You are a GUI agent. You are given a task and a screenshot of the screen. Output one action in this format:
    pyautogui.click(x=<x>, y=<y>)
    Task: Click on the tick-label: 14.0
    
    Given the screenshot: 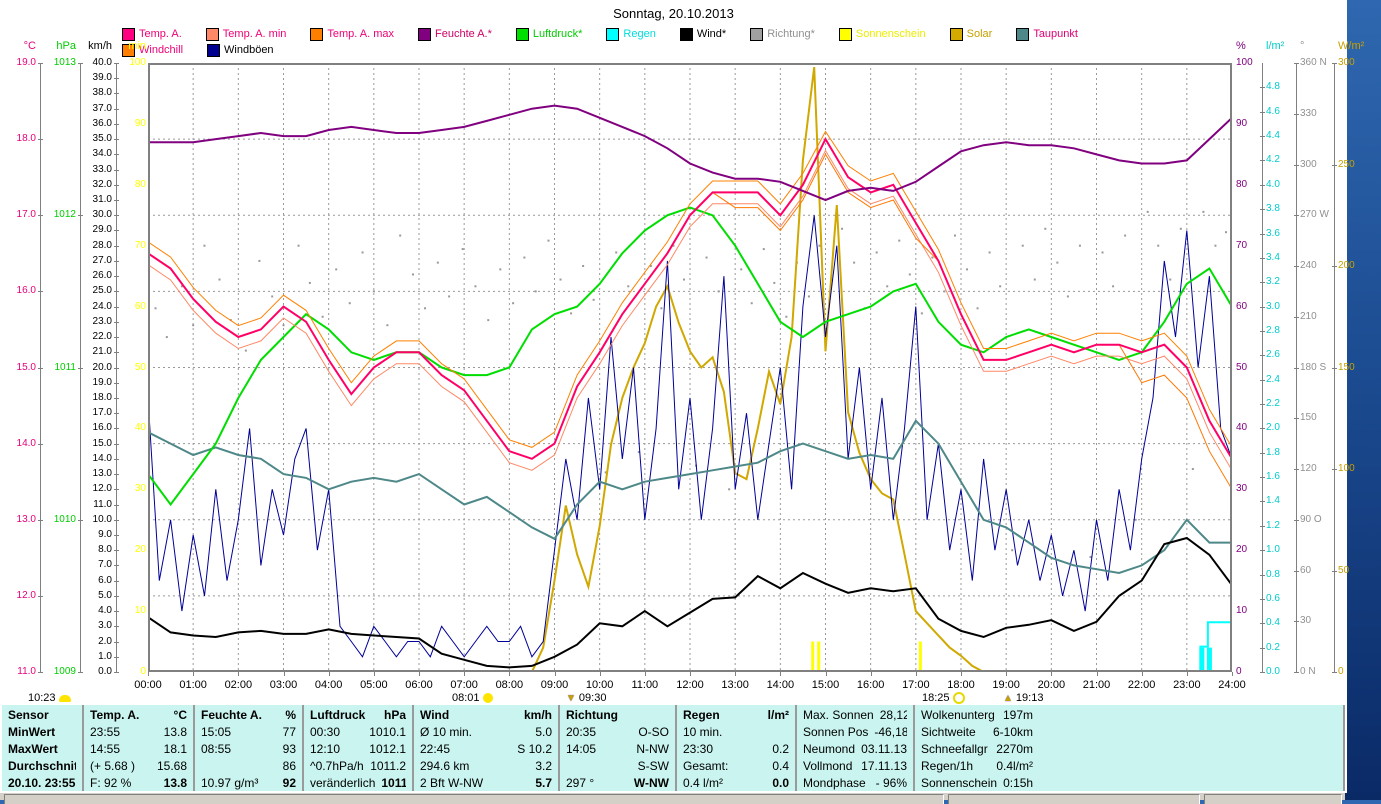 What is the action you would take?
    pyautogui.click(x=102, y=458)
    